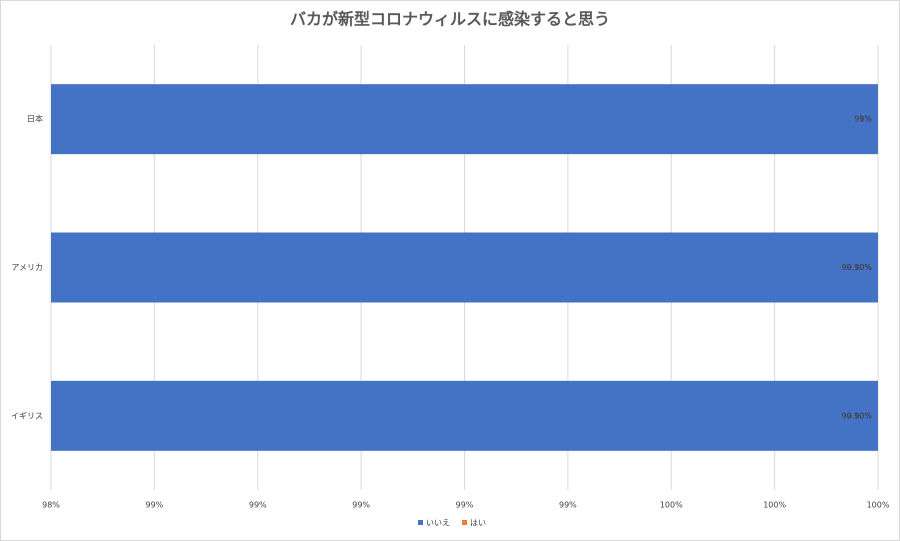  Describe the element at coordinates (865, 119) in the screenshot. I see `value-label: 1%` at that location.